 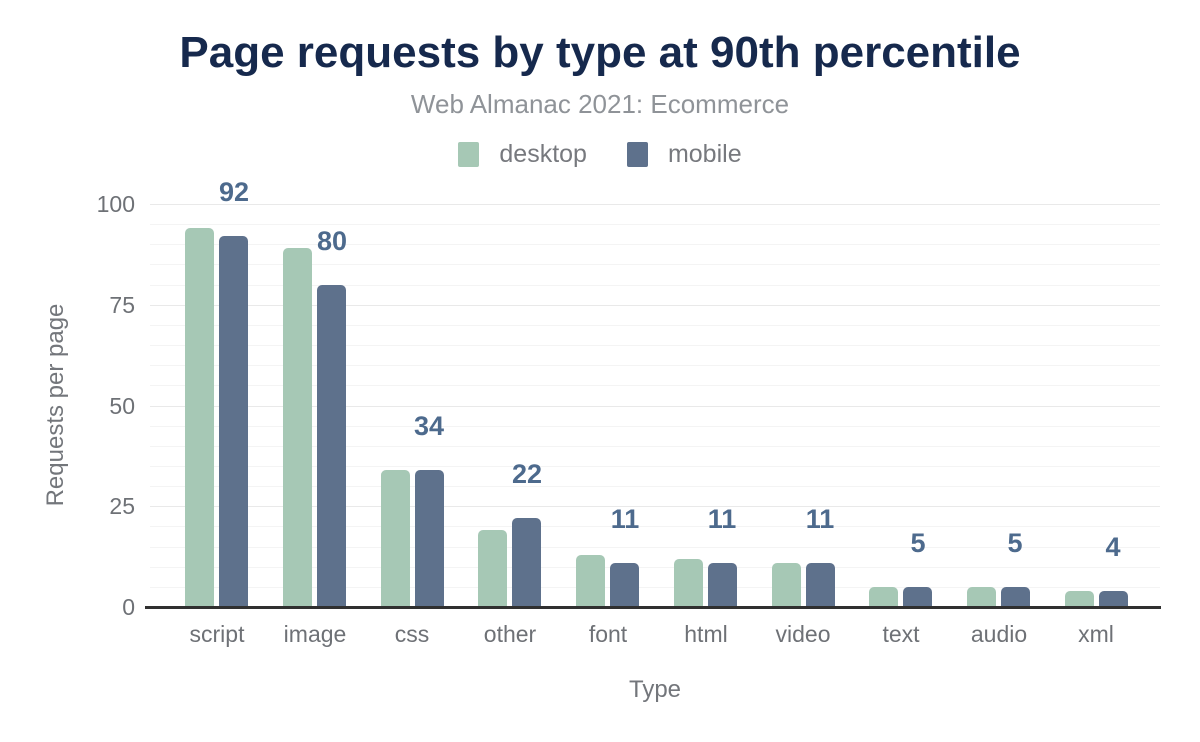 I want to click on x-tick-label-css: css, so click(x=412, y=634).